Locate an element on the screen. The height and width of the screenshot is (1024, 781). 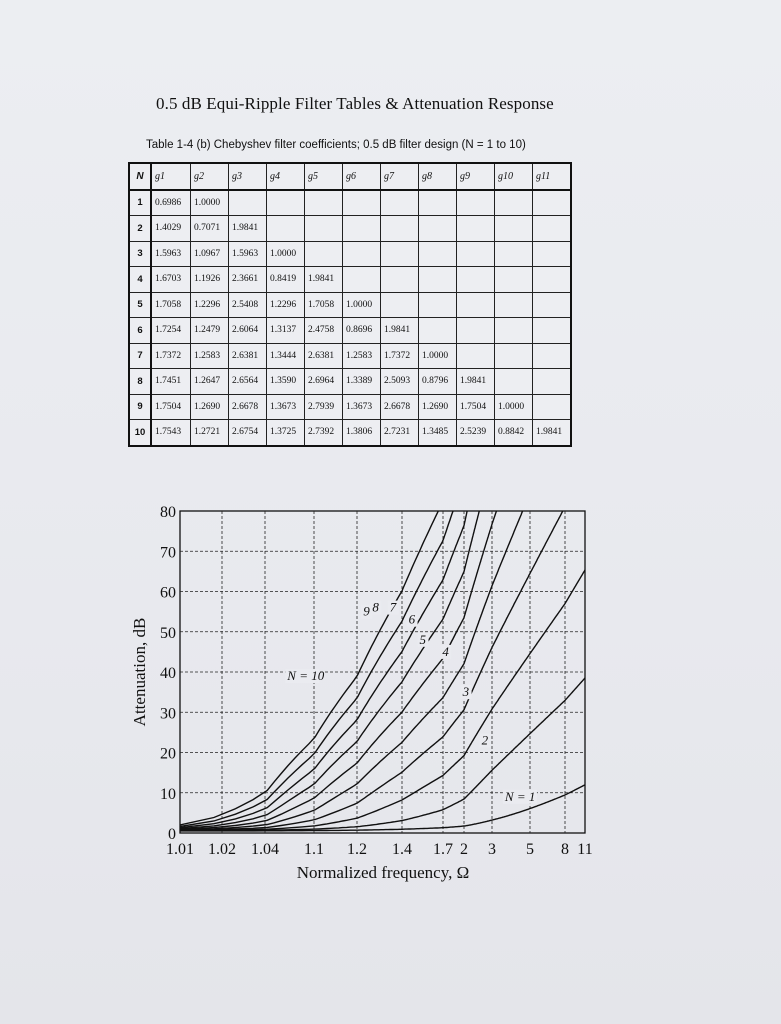
table-header-g1: g1 is located at coordinates (170, 176).